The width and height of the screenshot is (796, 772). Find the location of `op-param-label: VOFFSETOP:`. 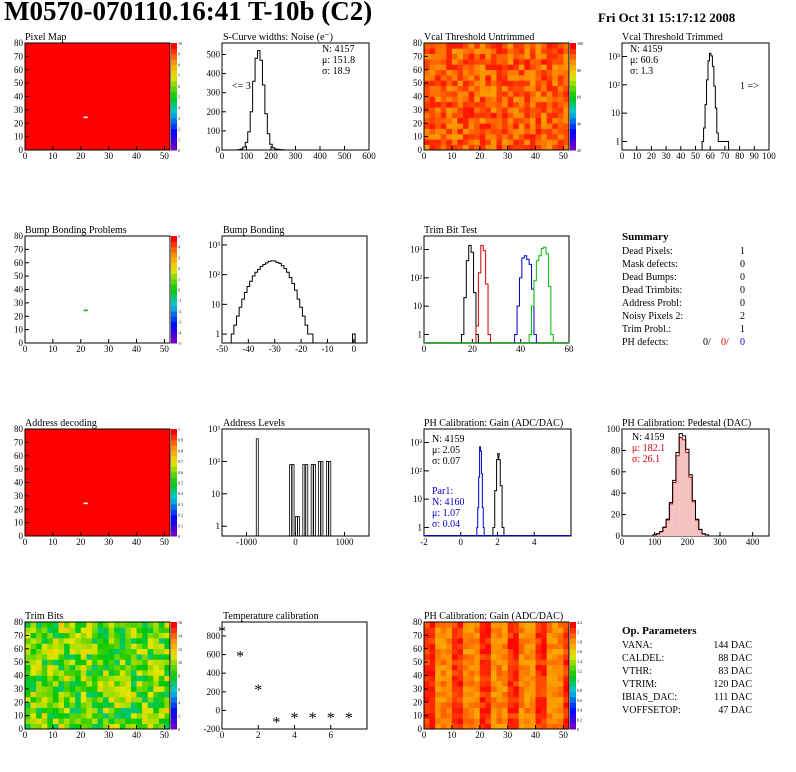

op-param-label: VOFFSETOP: is located at coordinates (651, 710).